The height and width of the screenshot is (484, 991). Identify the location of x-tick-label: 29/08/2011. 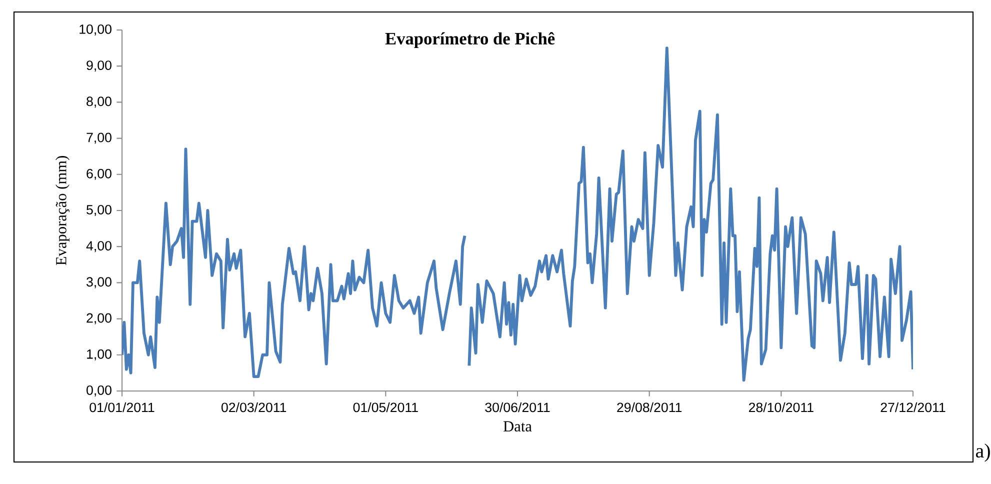
(649, 407).